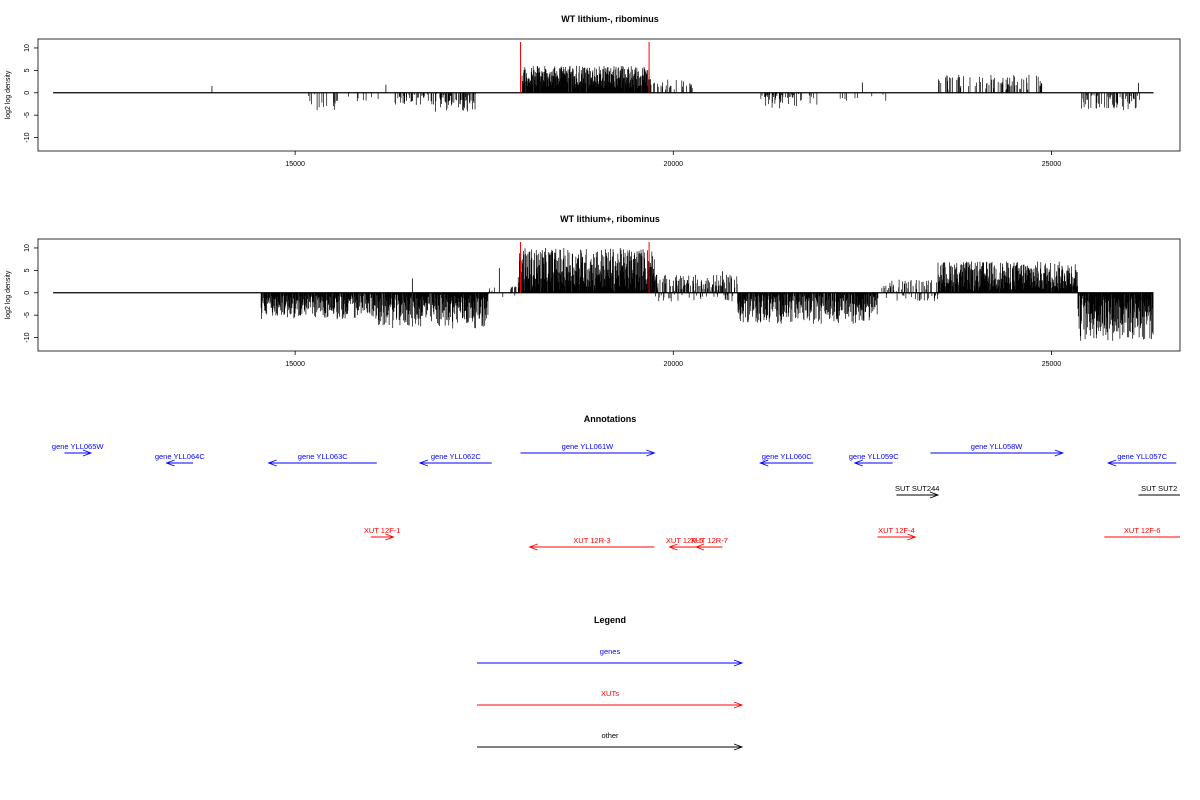 The width and height of the screenshot is (1200, 800). What do you see at coordinates (588, 446) in the screenshot?
I see `feature-label: gene YLL061W` at bounding box center [588, 446].